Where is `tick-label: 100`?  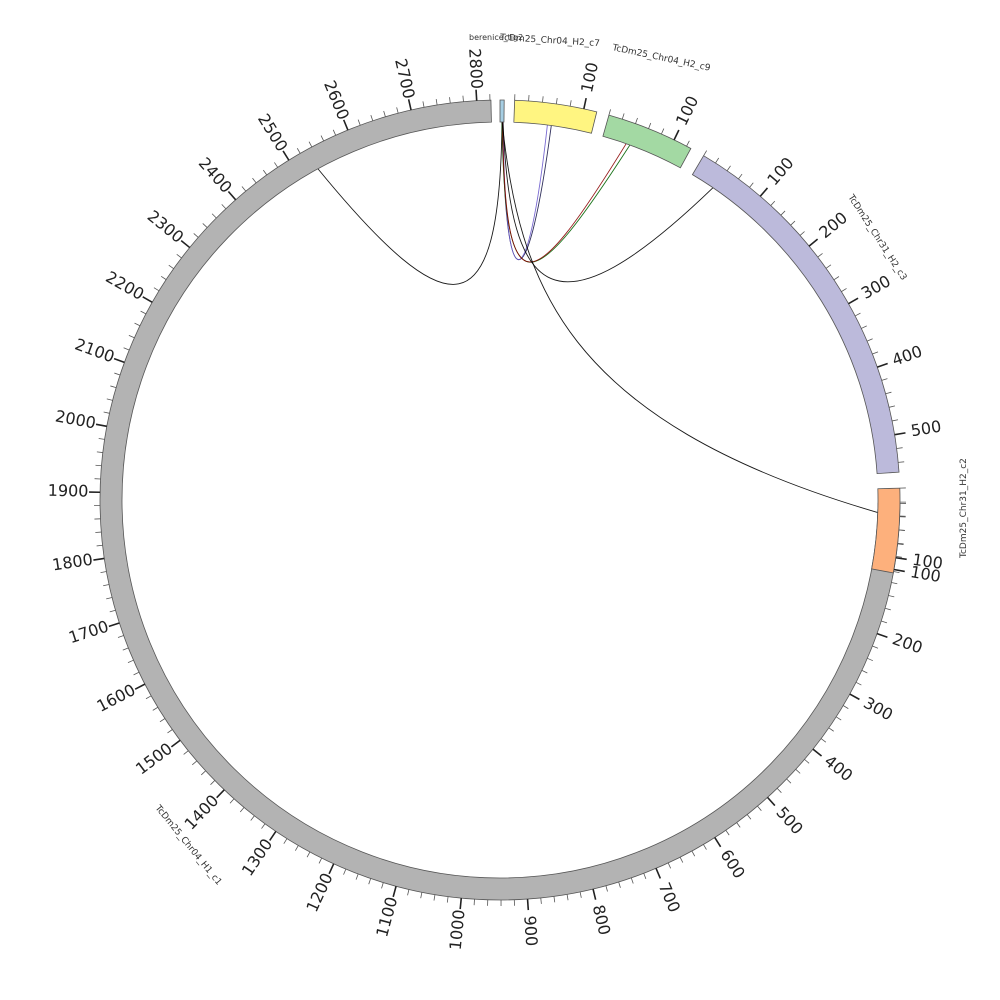
tick-label: 100 is located at coordinates (589, 77).